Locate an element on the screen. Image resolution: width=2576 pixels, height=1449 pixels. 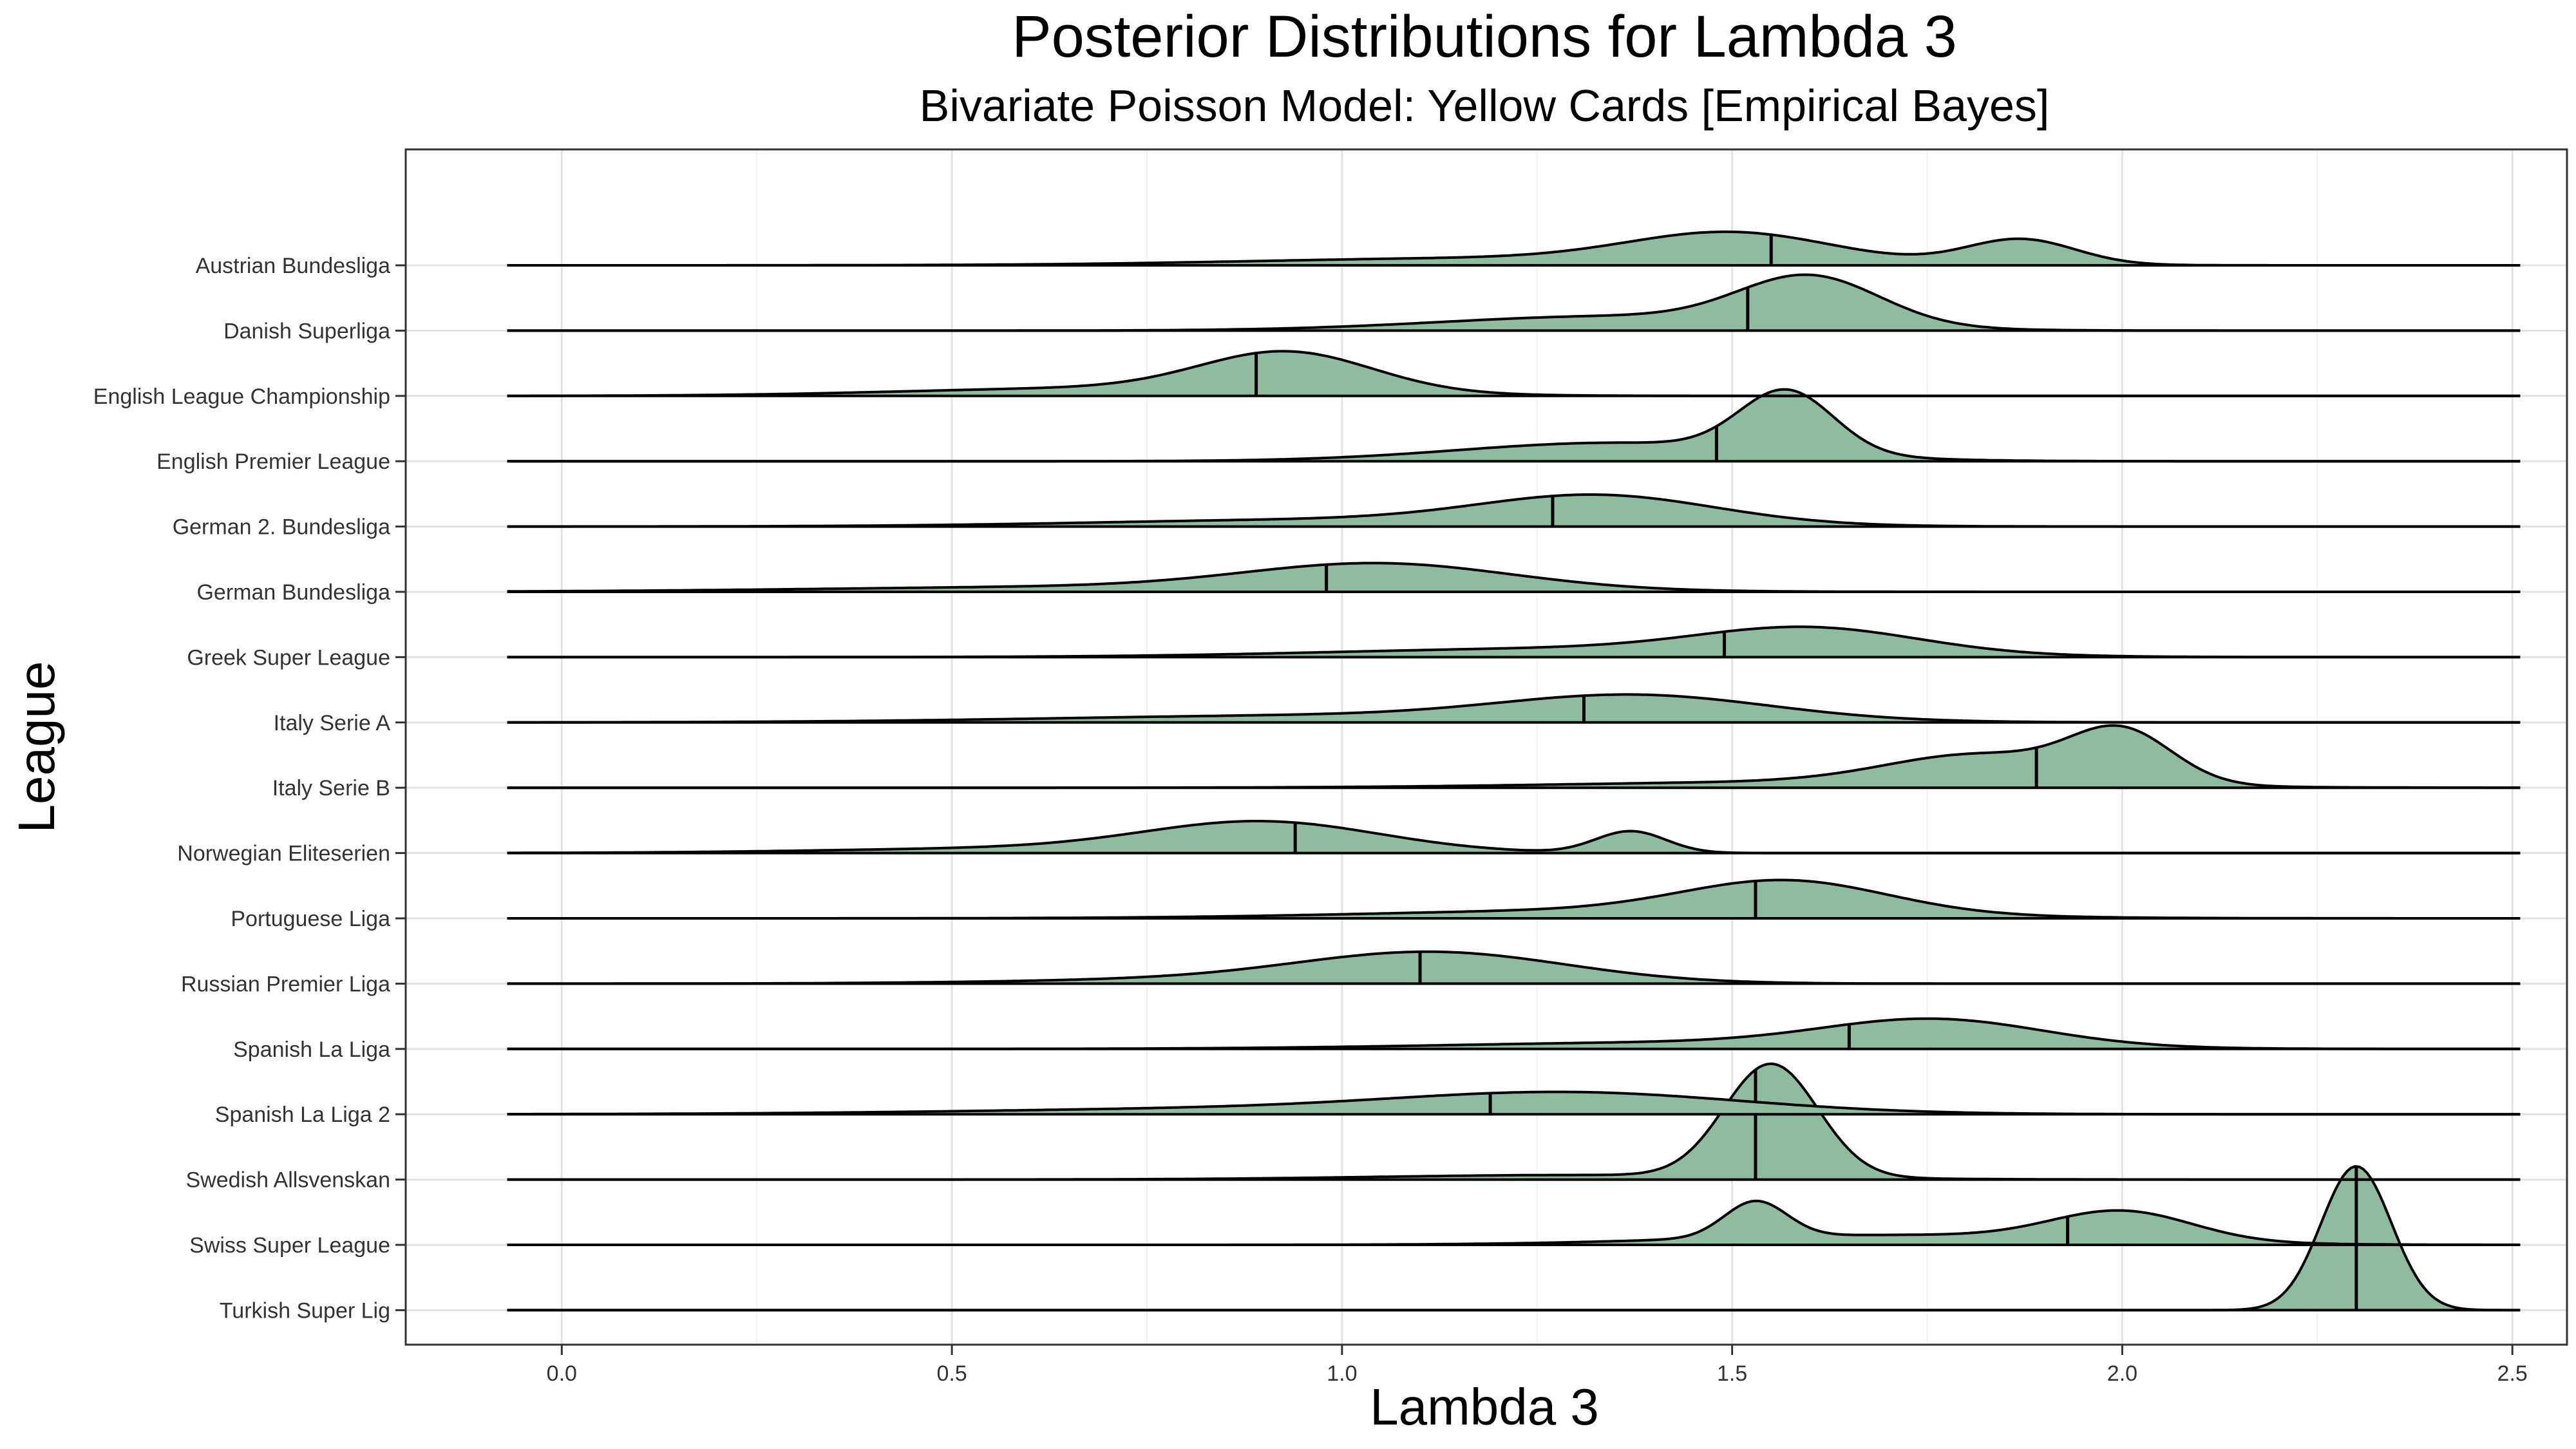
y-tick-label: Spanish La Liga is located at coordinates (311, 1049).